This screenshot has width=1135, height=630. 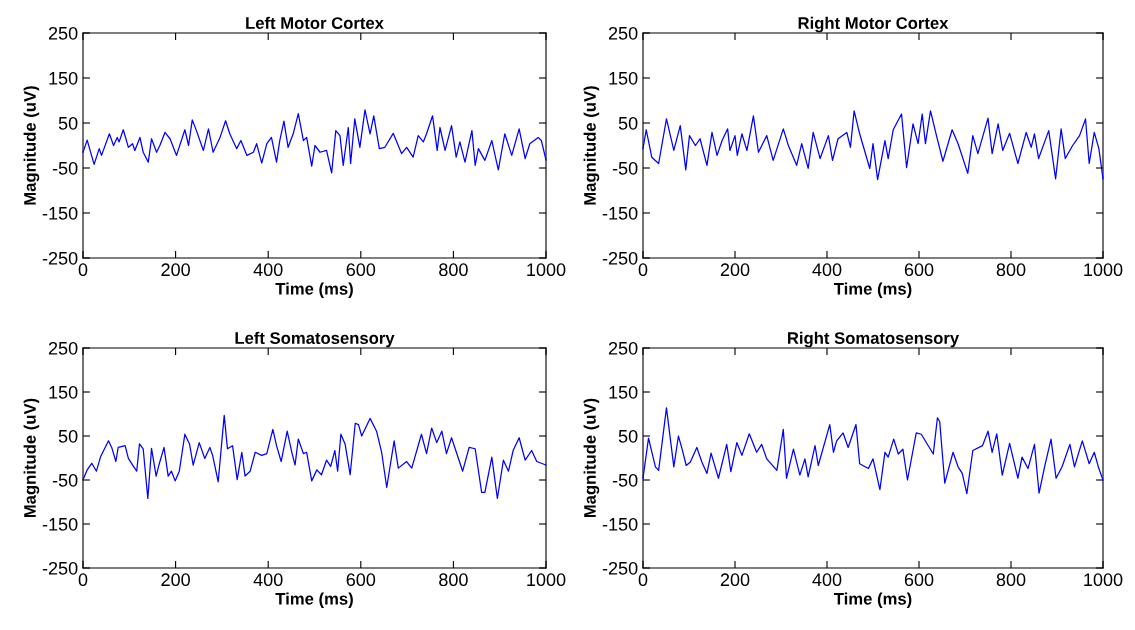 I want to click on chart-title: Right Motor Cortex, so click(x=873, y=24).